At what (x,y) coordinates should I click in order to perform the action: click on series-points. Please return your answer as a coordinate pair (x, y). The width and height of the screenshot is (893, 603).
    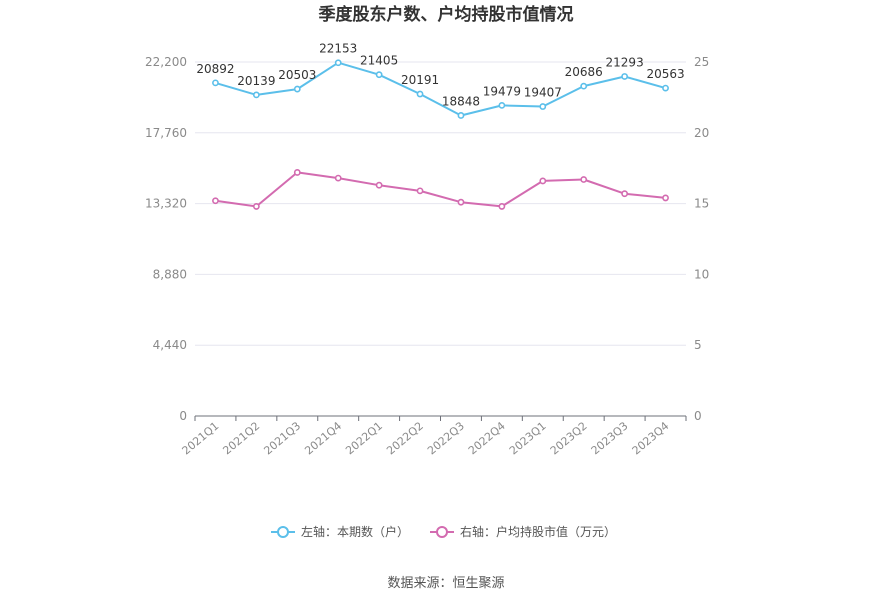
    Looking at the image, I should click on (440, 134).